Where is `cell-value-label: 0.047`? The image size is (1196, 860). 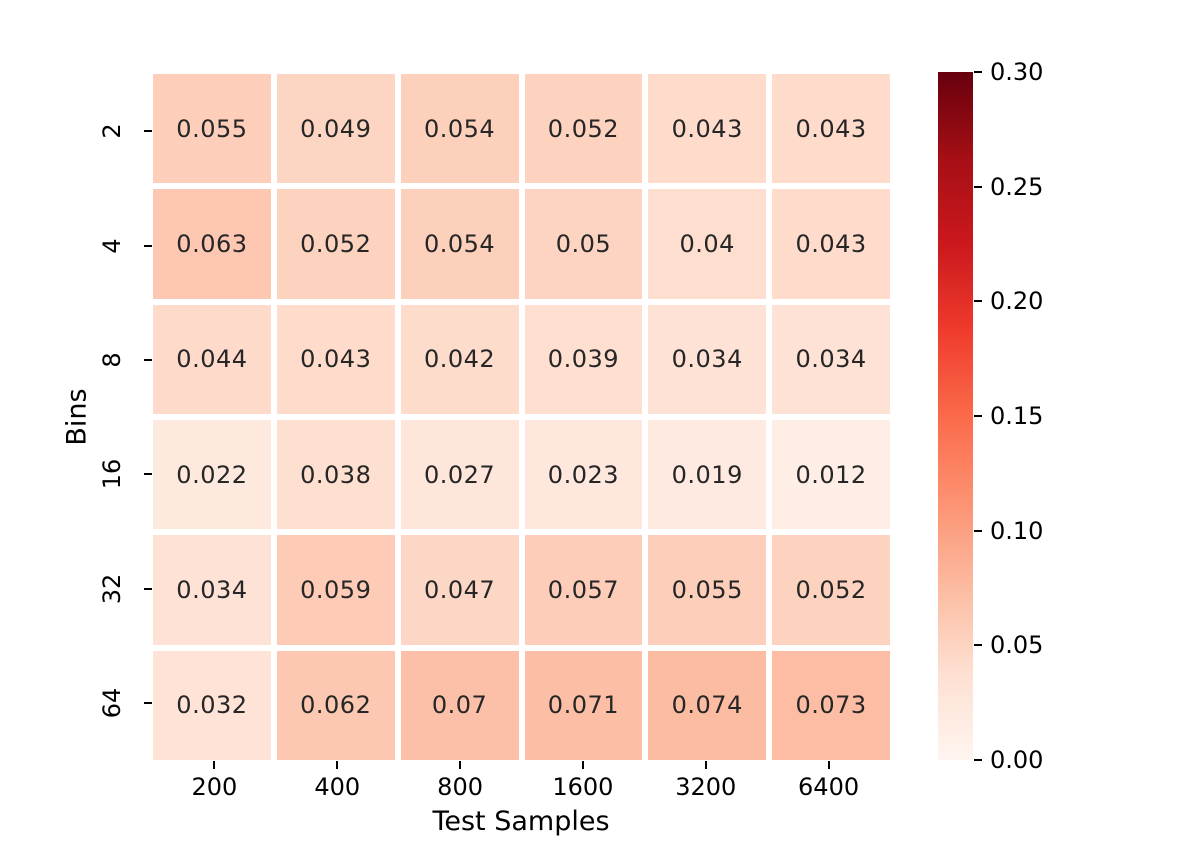
cell-value-label: 0.047 is located at coordinates (459, 589).